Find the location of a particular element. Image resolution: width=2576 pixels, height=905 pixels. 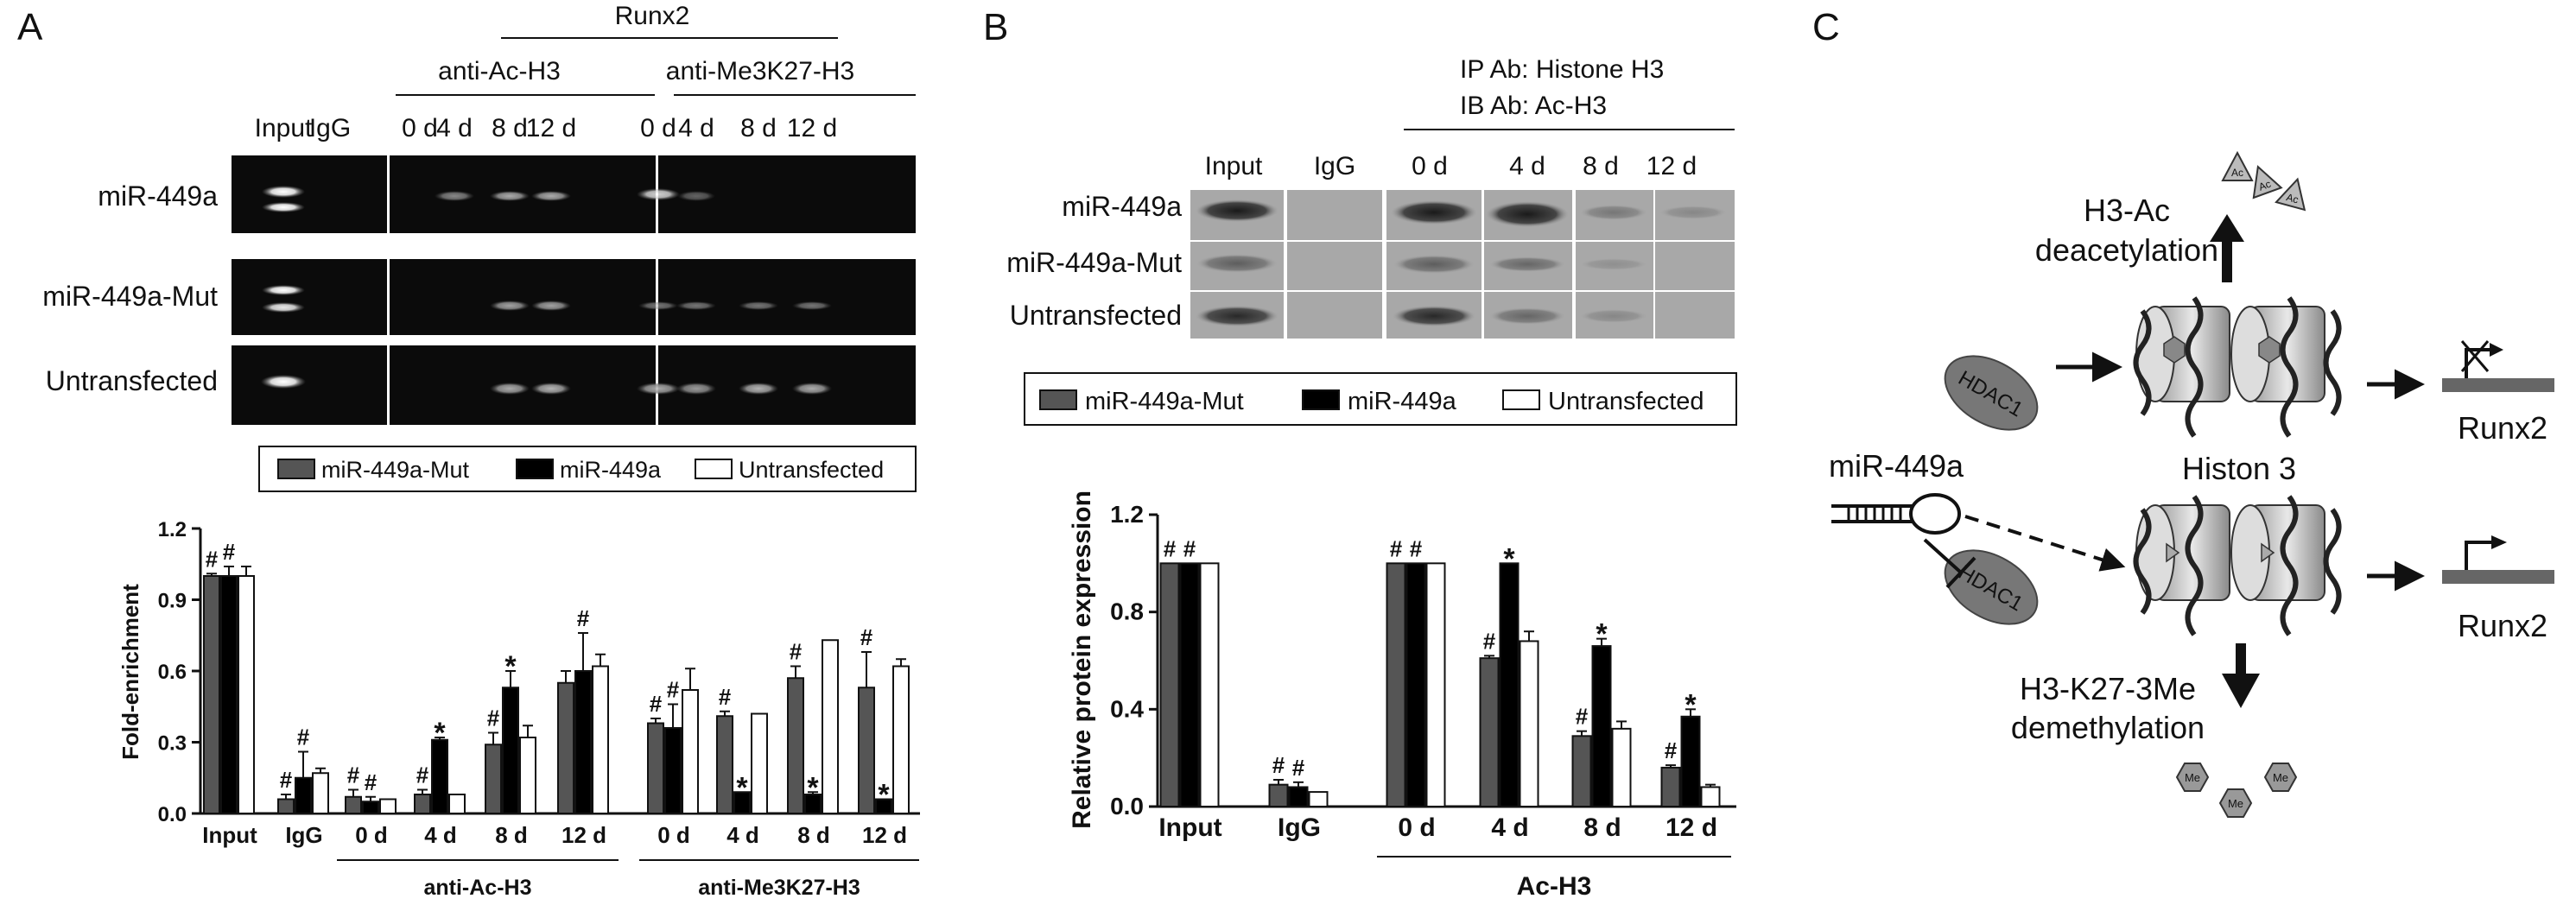

nucleosome-top is located at coordinates (2237, 367).